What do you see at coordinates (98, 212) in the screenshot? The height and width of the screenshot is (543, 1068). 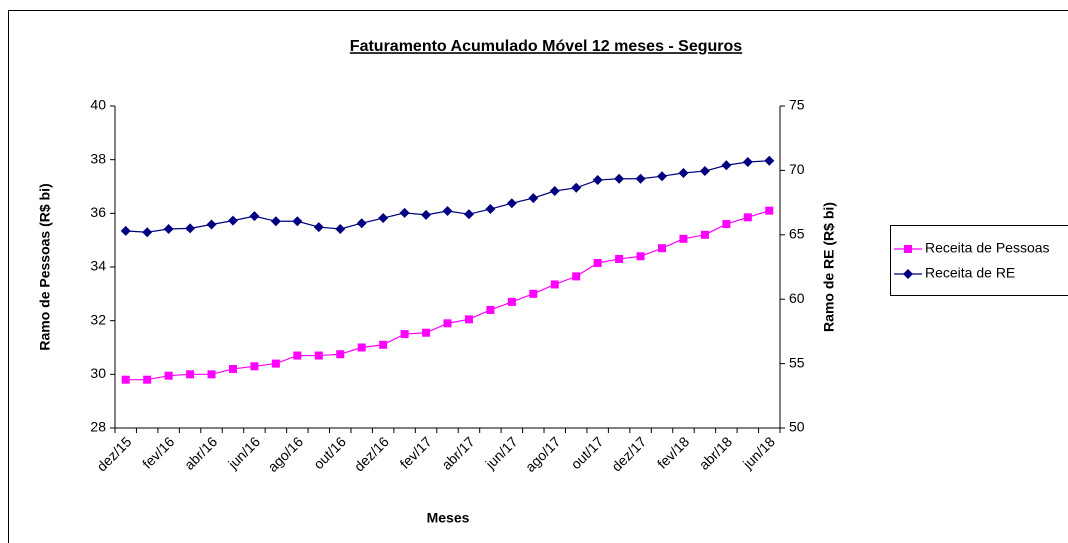 I see `y-tick-label: 36` at bounding box center [98, 212].